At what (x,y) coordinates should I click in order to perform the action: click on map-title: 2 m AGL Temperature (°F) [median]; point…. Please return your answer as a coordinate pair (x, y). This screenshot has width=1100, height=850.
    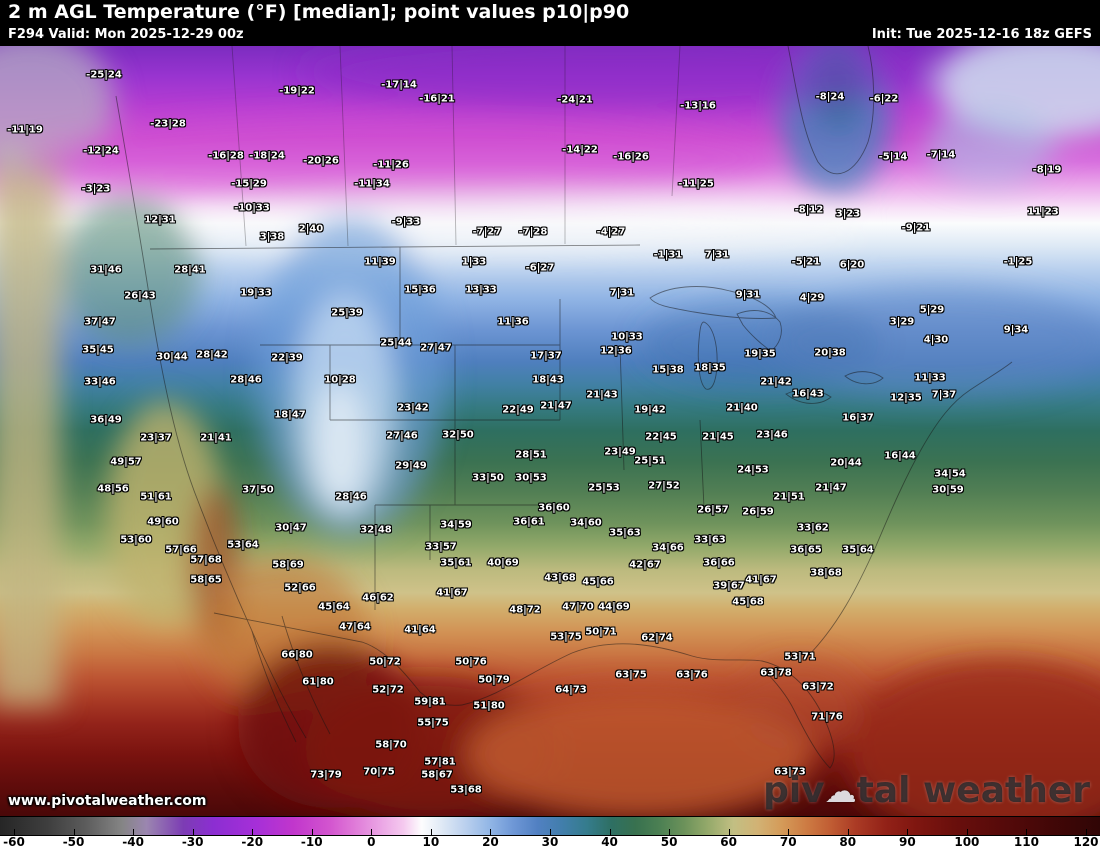
    Looking at the image, I should click on (319, 12).